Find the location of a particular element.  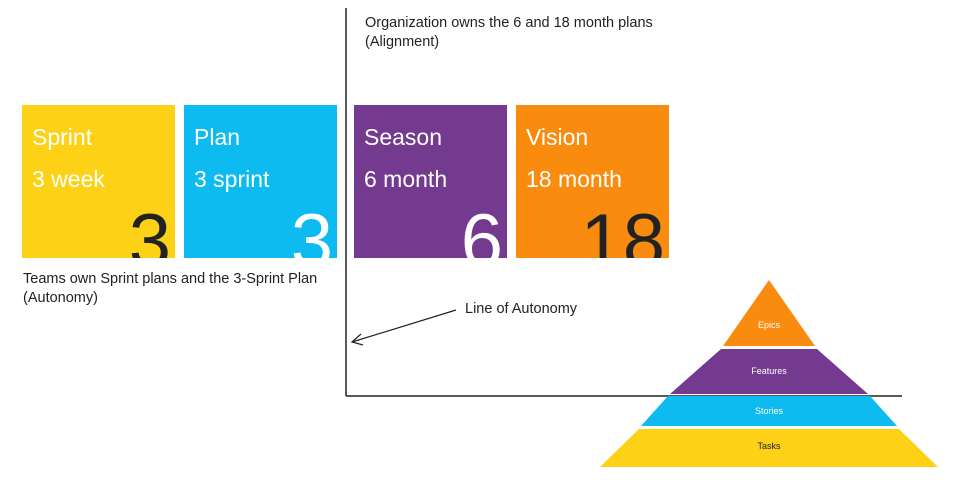

pyramid-label-tasks: Tasks is located at coordinates (769, 446).